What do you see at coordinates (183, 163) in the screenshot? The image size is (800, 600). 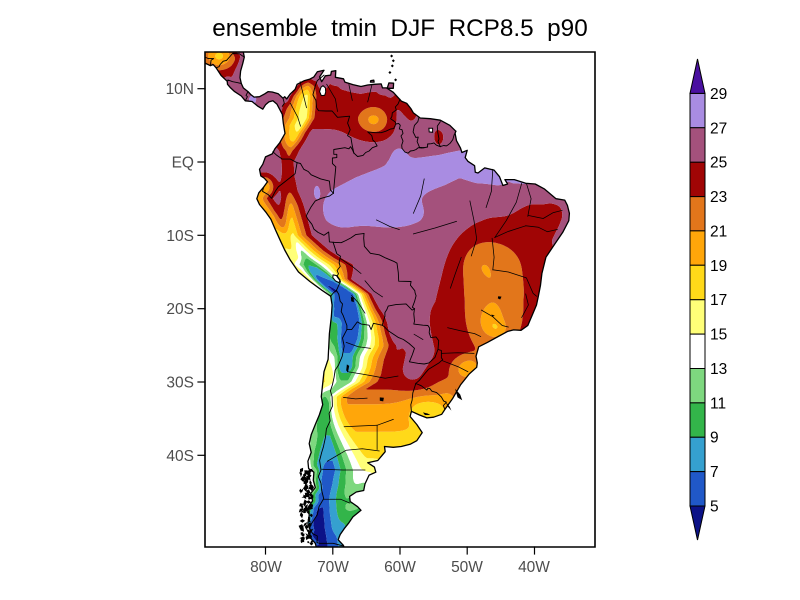 I see `svg-text: EQ` at bounding box center [183, 163].